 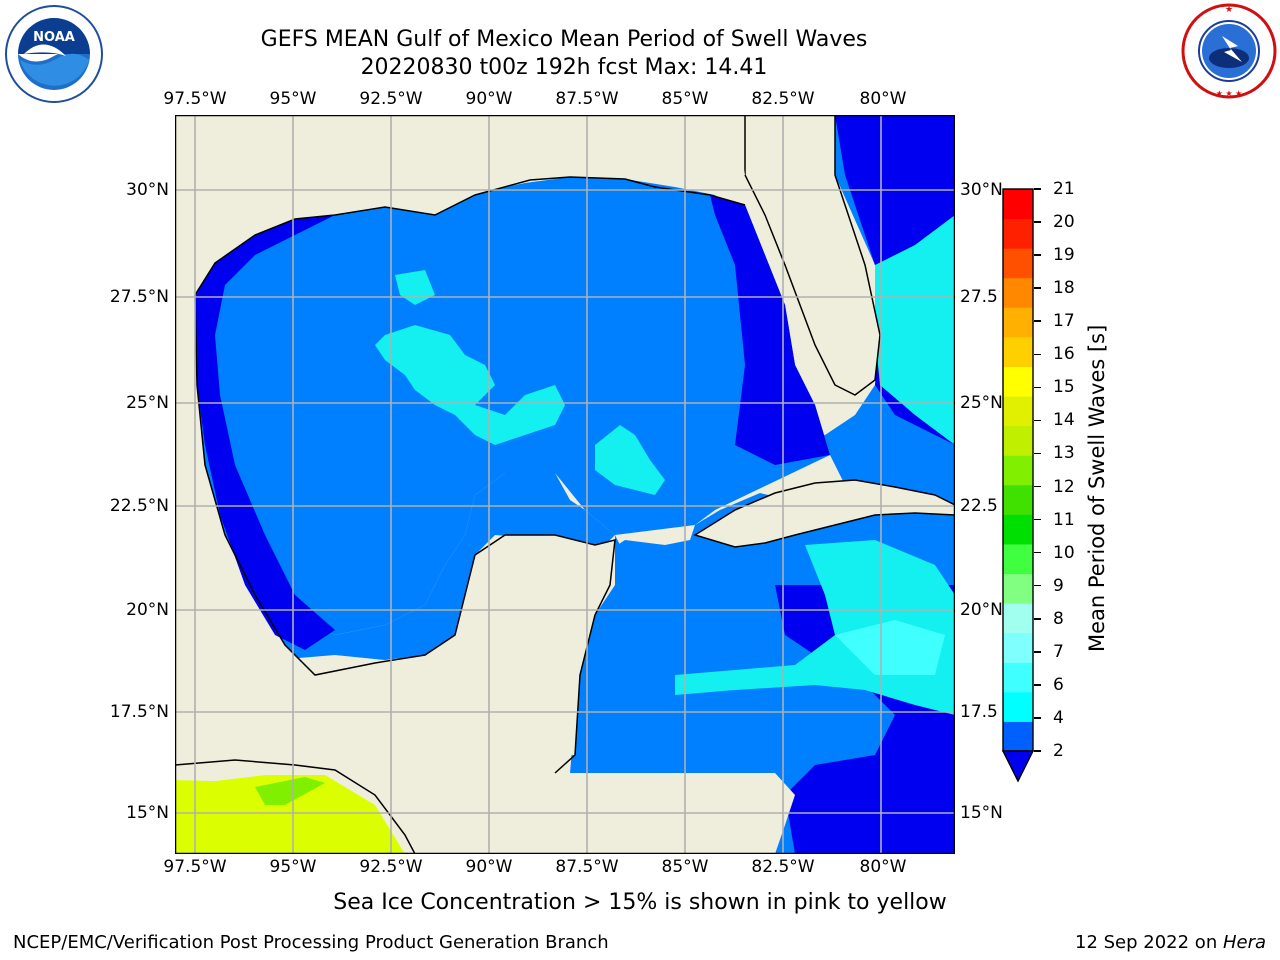 What do you see at coordinates (1064, 552) in the screenshot?
I see `colorbar-tick-label: 10` at bounding box center [1064, 552].